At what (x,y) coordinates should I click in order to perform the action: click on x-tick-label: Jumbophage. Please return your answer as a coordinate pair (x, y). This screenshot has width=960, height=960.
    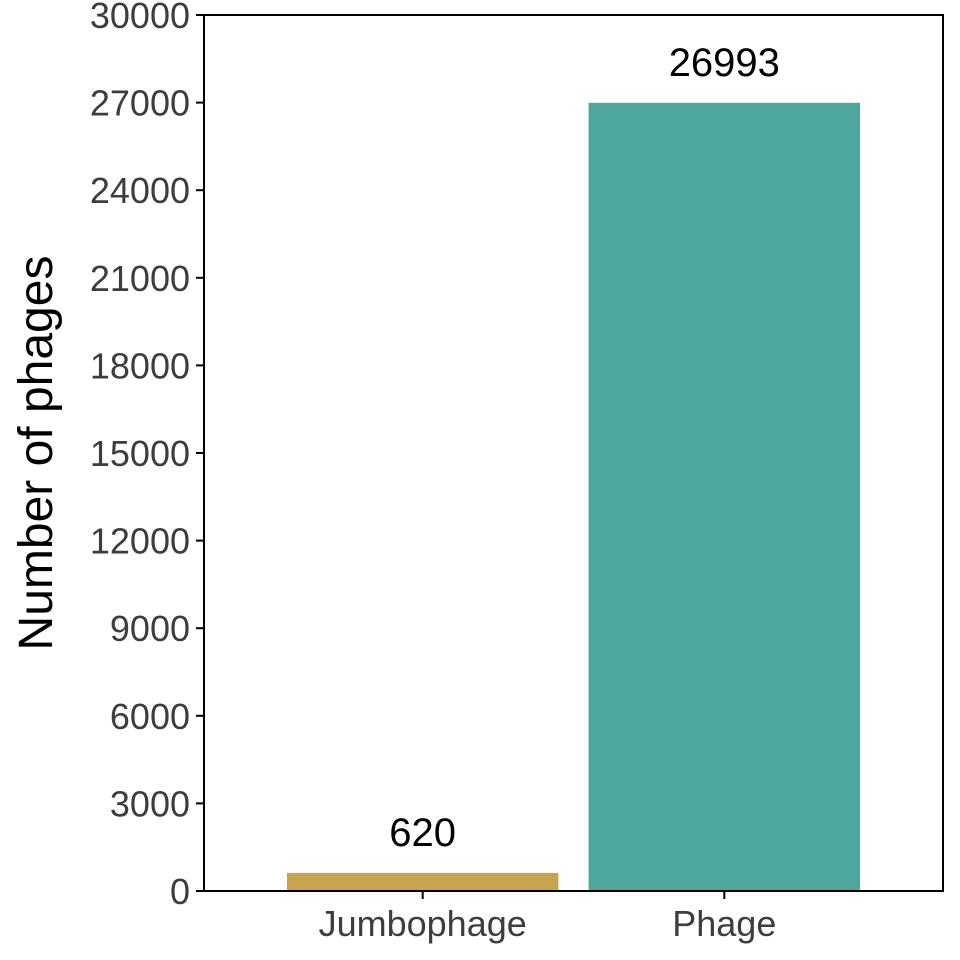
    Looking at the image, I should click on (423, 923).